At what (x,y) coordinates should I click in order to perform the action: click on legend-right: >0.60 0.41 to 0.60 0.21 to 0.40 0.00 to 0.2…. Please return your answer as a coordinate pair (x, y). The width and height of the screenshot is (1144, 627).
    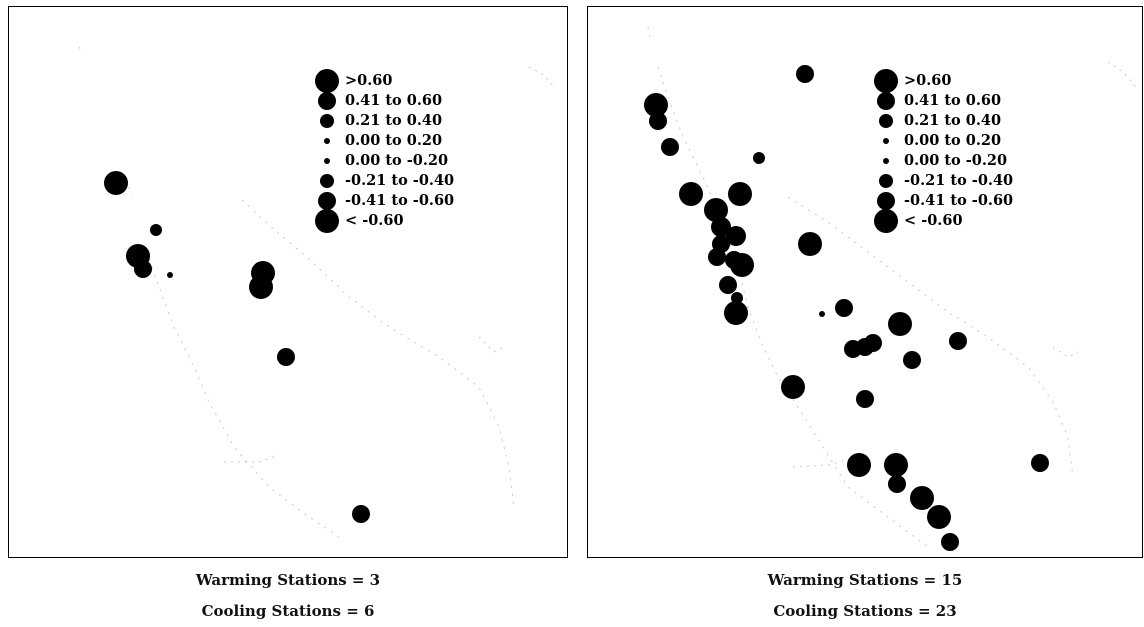
    Looking at the image, I should click on (984, 151).